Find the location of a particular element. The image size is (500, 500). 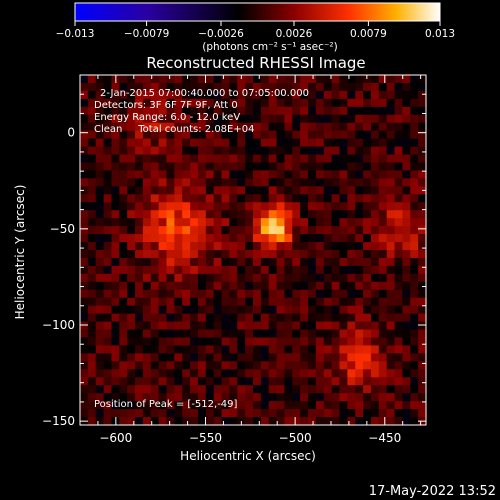

colorbar-tick-label: 0.0026 is located at coordinates (294, 34).